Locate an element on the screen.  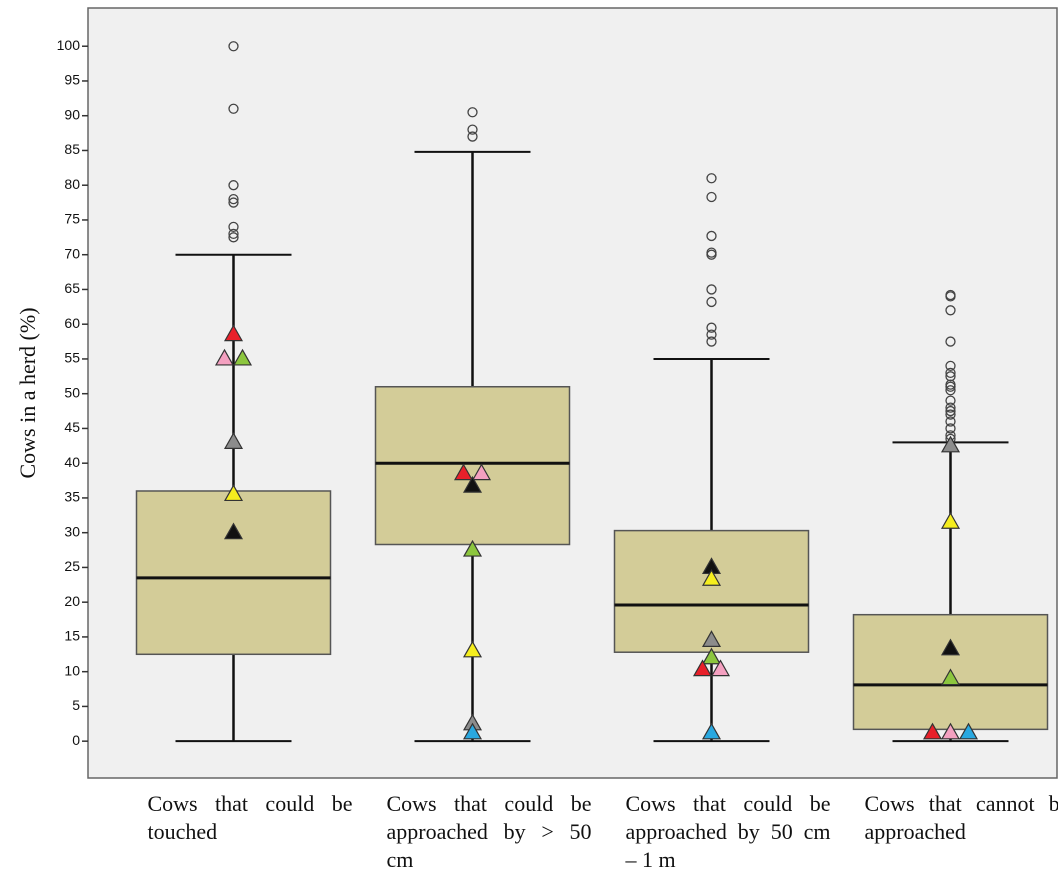
y-axis-label: Cows in a herd (%) is located at coordinates (27, 392).